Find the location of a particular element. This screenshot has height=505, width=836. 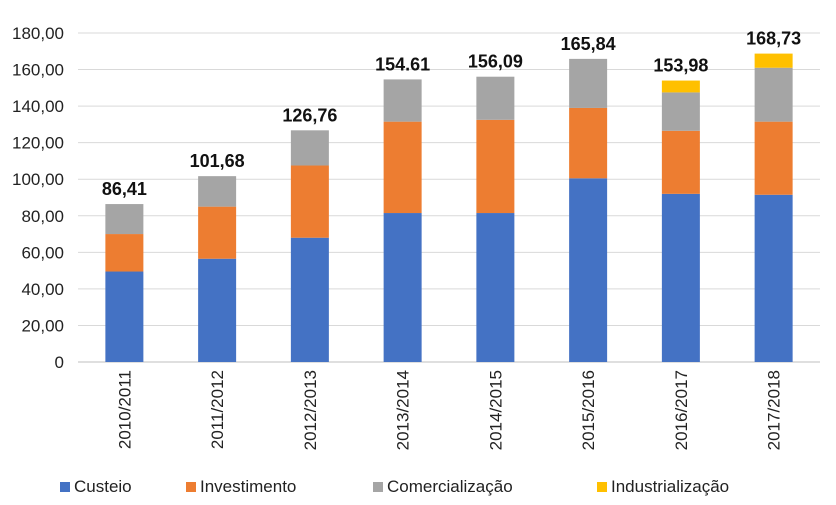

legend-swatch-custeio is located at coordinates (65, 487).